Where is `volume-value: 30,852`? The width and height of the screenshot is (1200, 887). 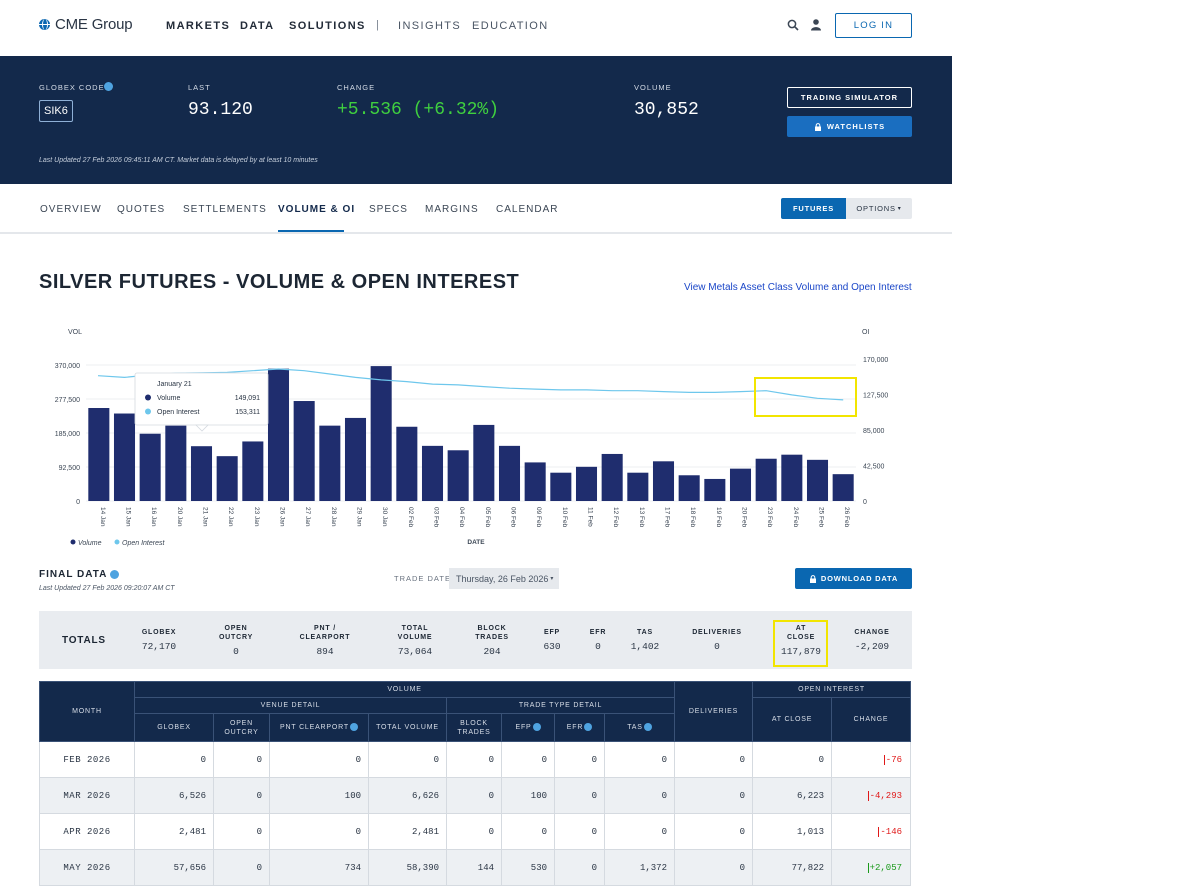
volume-value: 30,852 is located at coordinates (666, 110).